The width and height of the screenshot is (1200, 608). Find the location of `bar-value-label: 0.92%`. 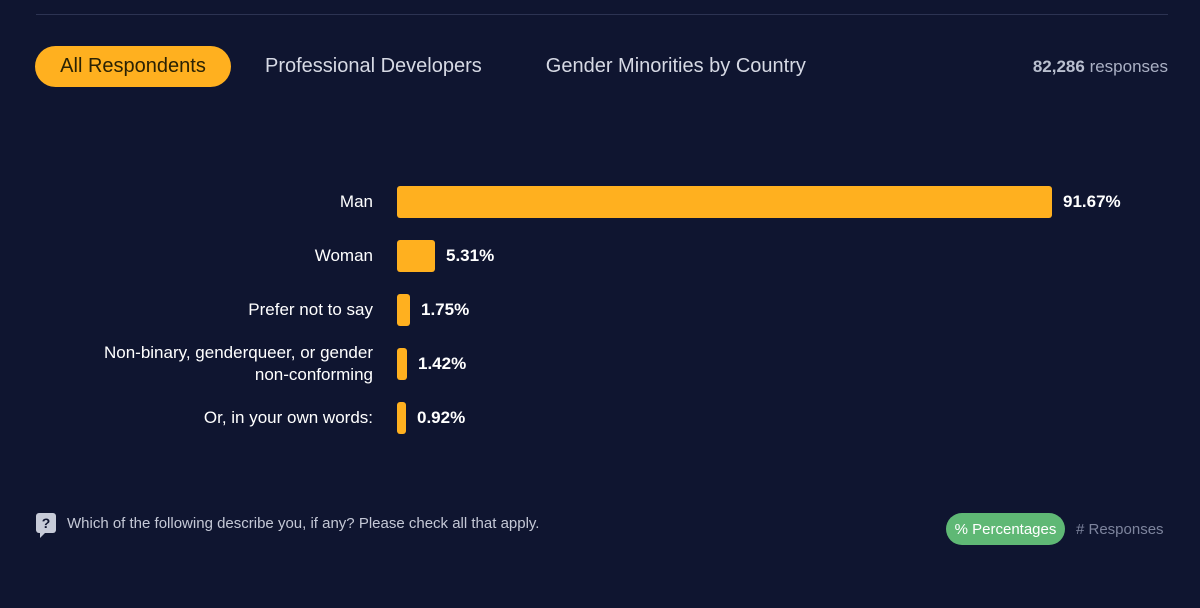

bar-value-label: 0.92% is located at coordinates (441, 417).